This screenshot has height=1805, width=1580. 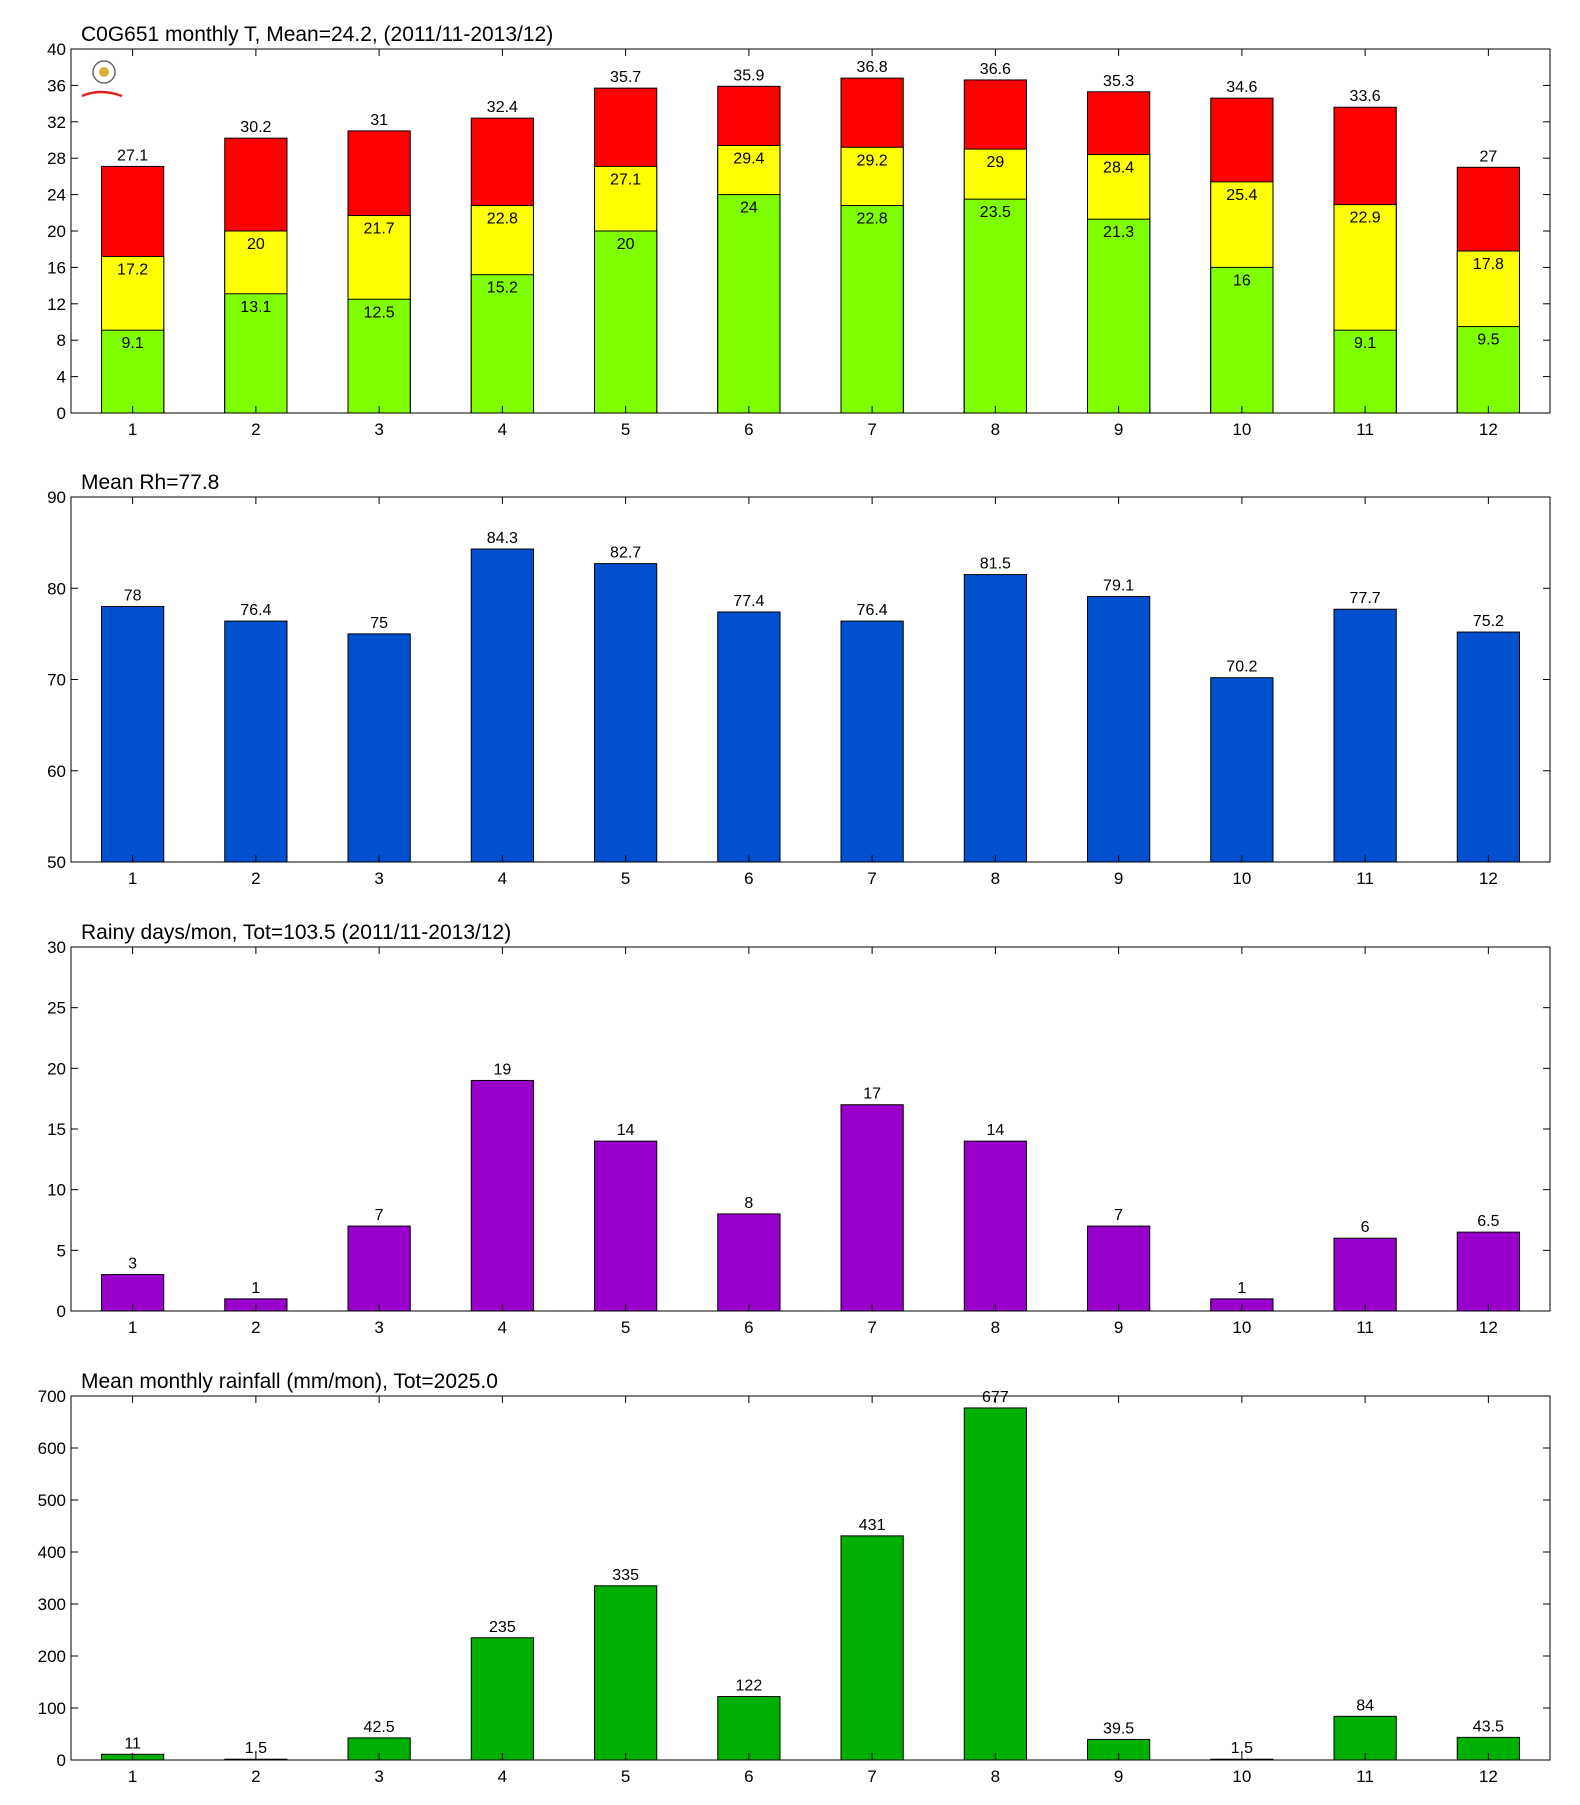 I want to click on value-label: 35.7, so click(x=625, y=77).